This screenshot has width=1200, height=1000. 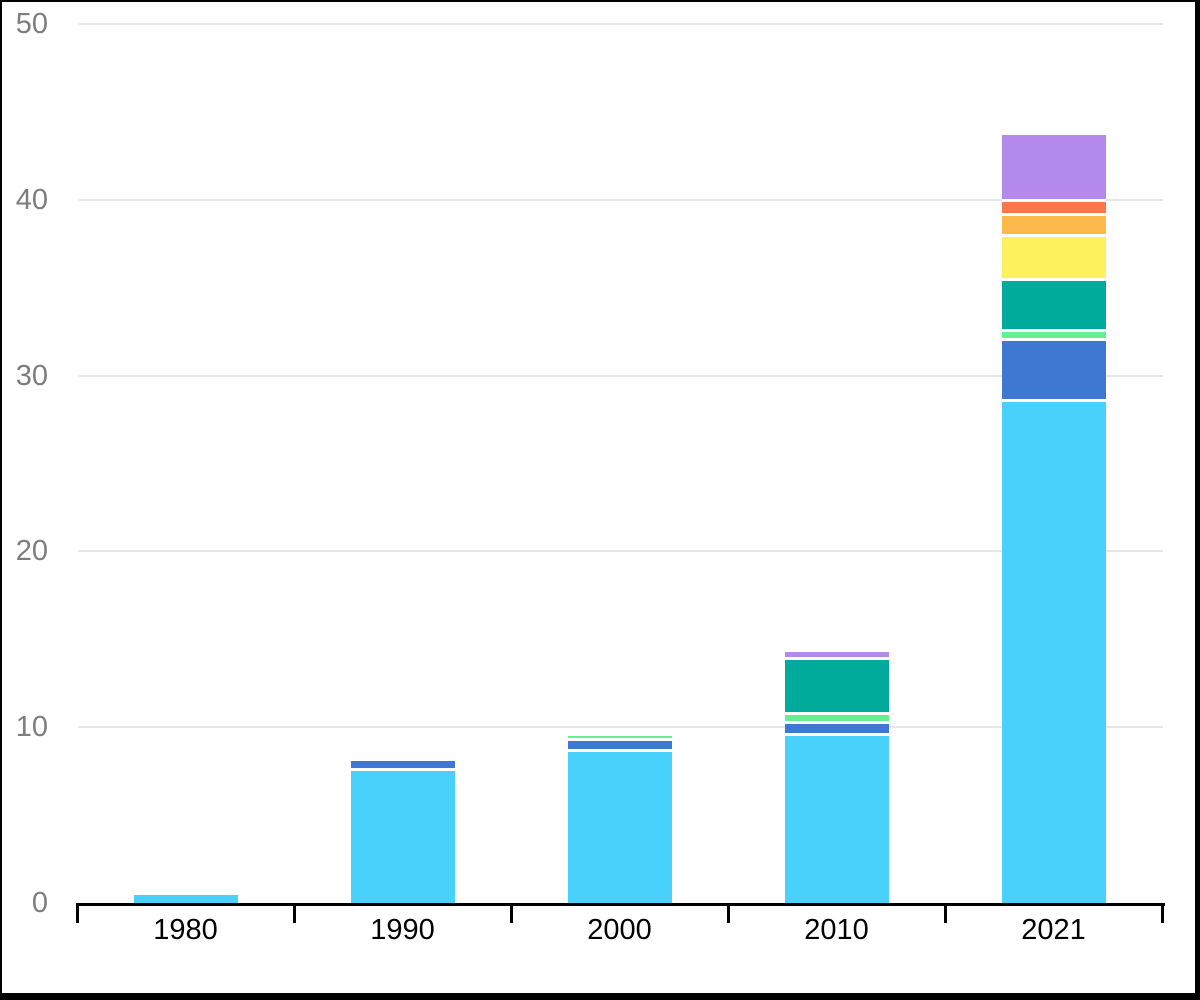 What do you see at coordinates (1053, 930) in the screenshot?
I see `x-axis-label-2021: 2021` at bounding box center [1053, 930].